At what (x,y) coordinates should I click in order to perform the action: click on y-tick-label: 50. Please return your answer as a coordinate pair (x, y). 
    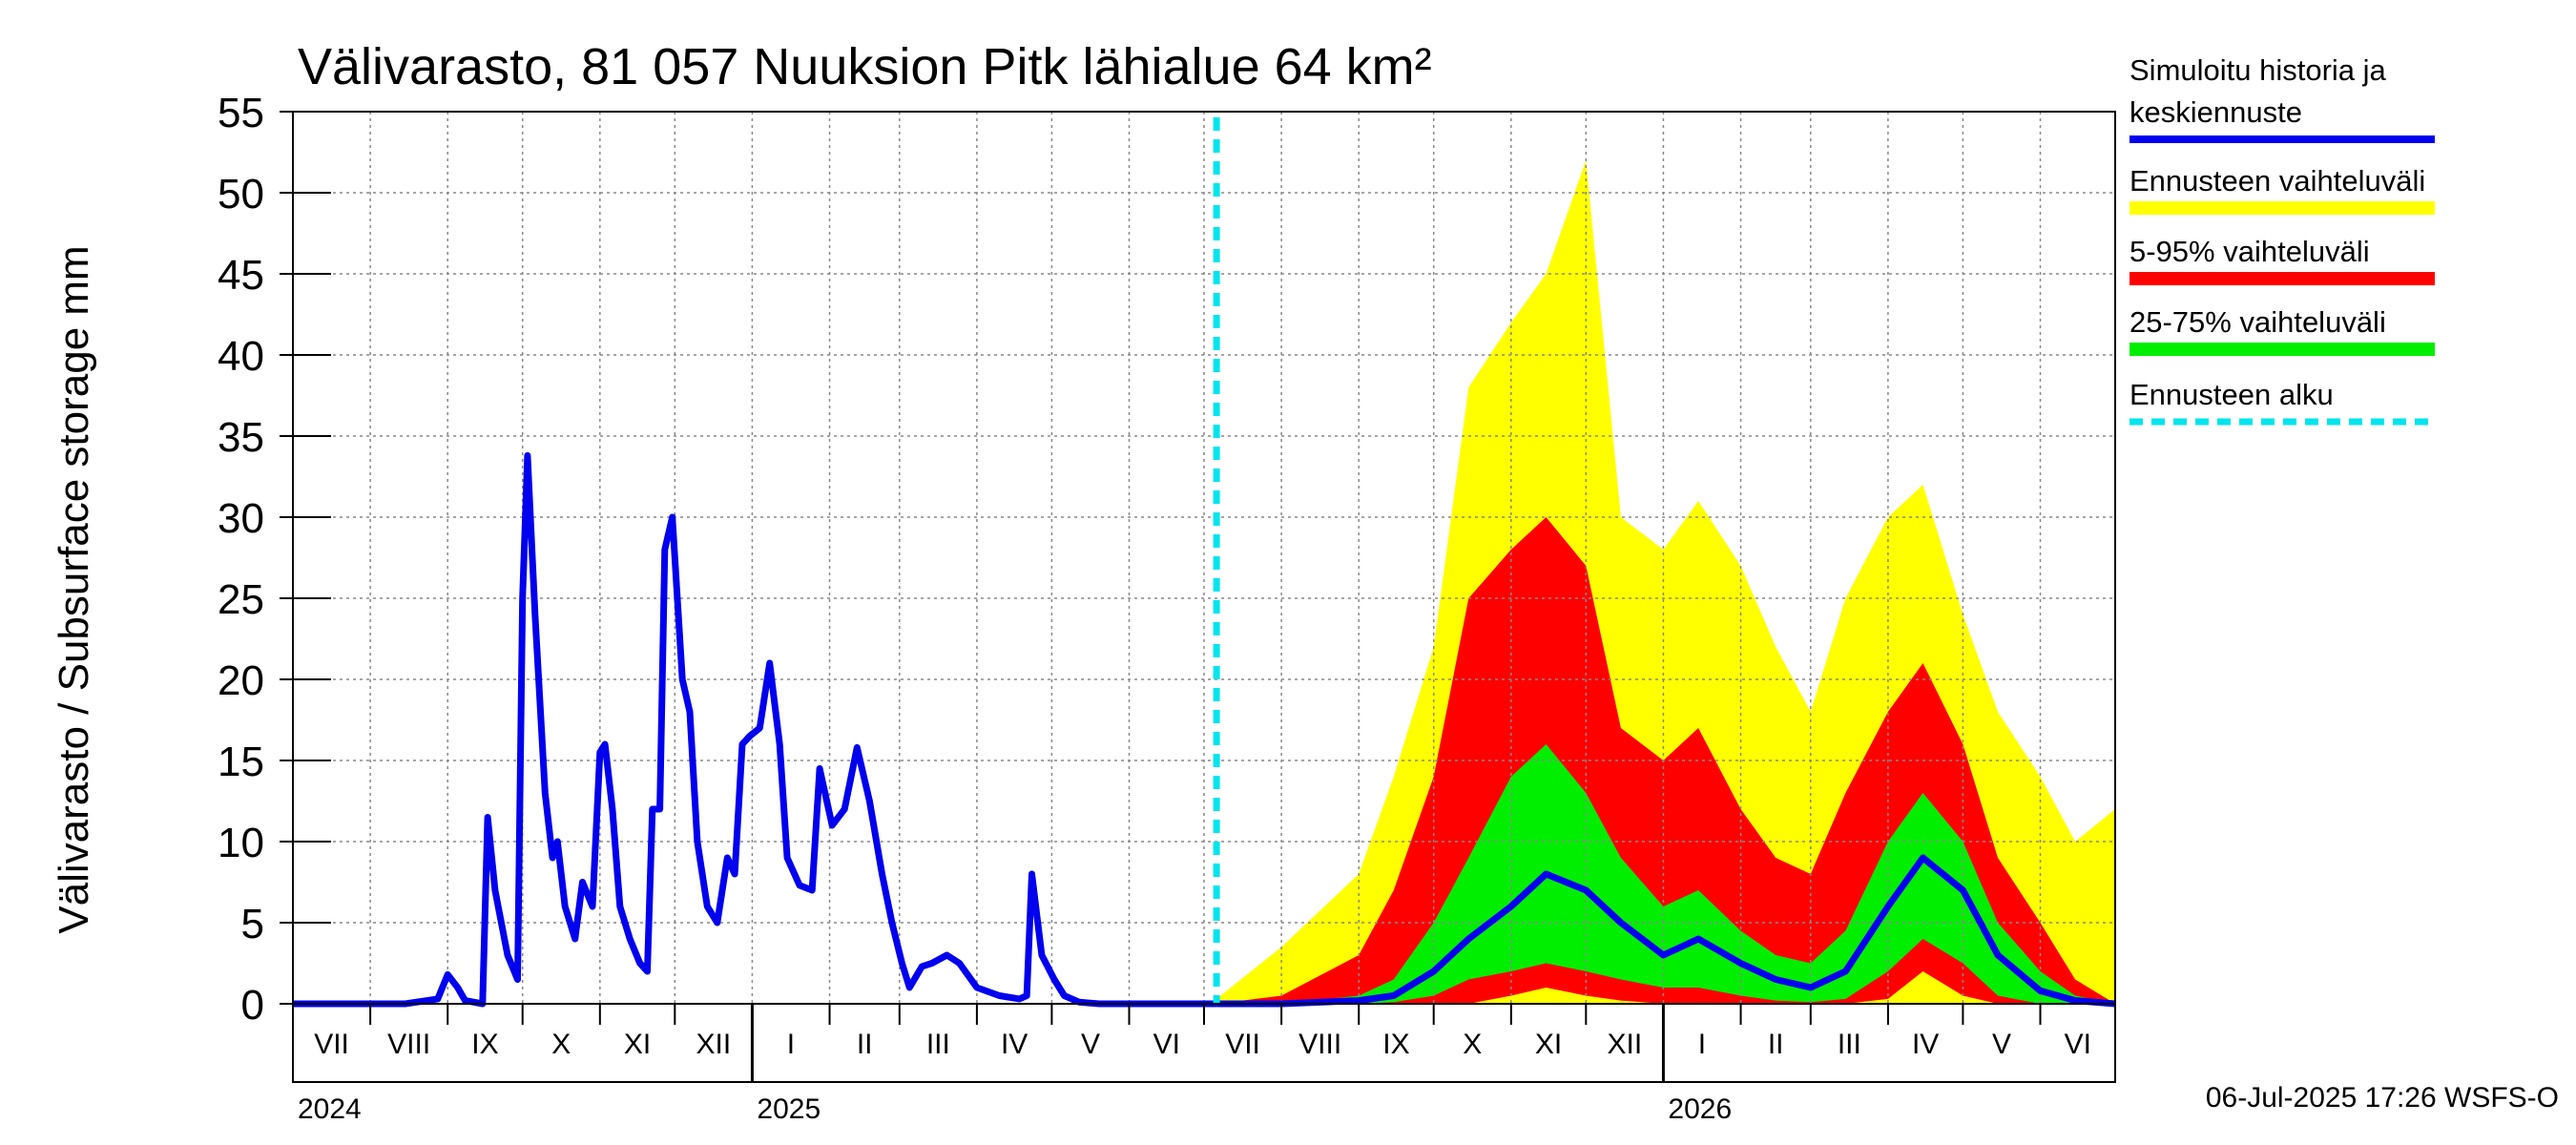
    Looking at the image, I should click on (241, 194).